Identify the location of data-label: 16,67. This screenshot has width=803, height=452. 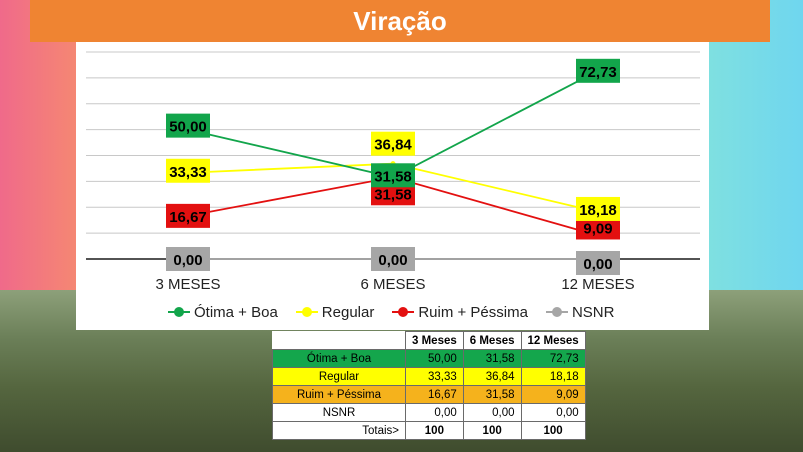
(188, 217).